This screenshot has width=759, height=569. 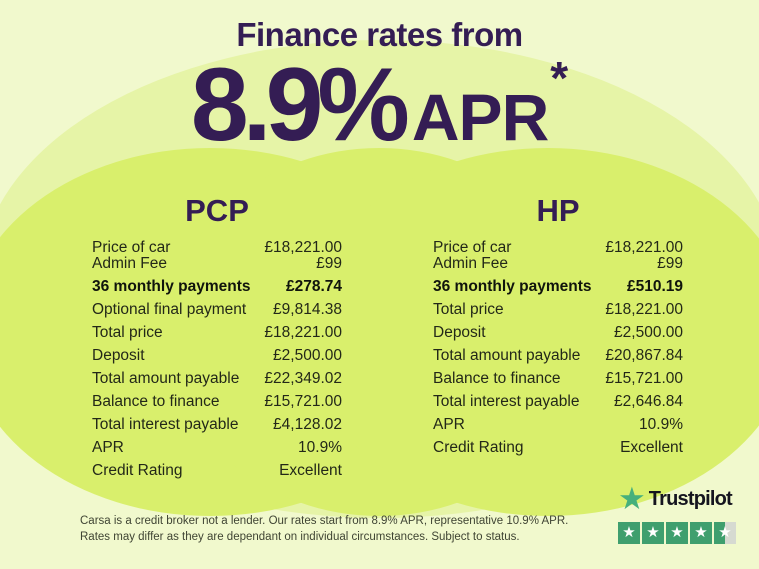 What do you see at coordinates (217, 333) in the screenshot?
I see `finance-row-pcp-4: Total price £18,221.00` at bounding box center [217, 333].